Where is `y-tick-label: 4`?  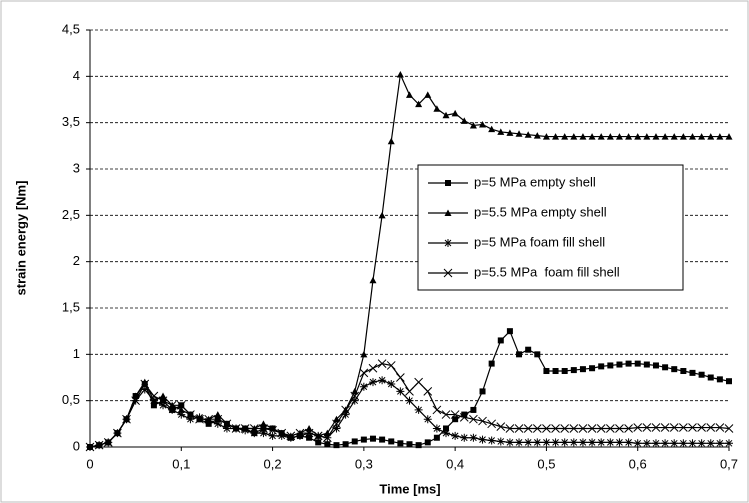
y-tick-label: 4 is located at coordinates (76, 75).